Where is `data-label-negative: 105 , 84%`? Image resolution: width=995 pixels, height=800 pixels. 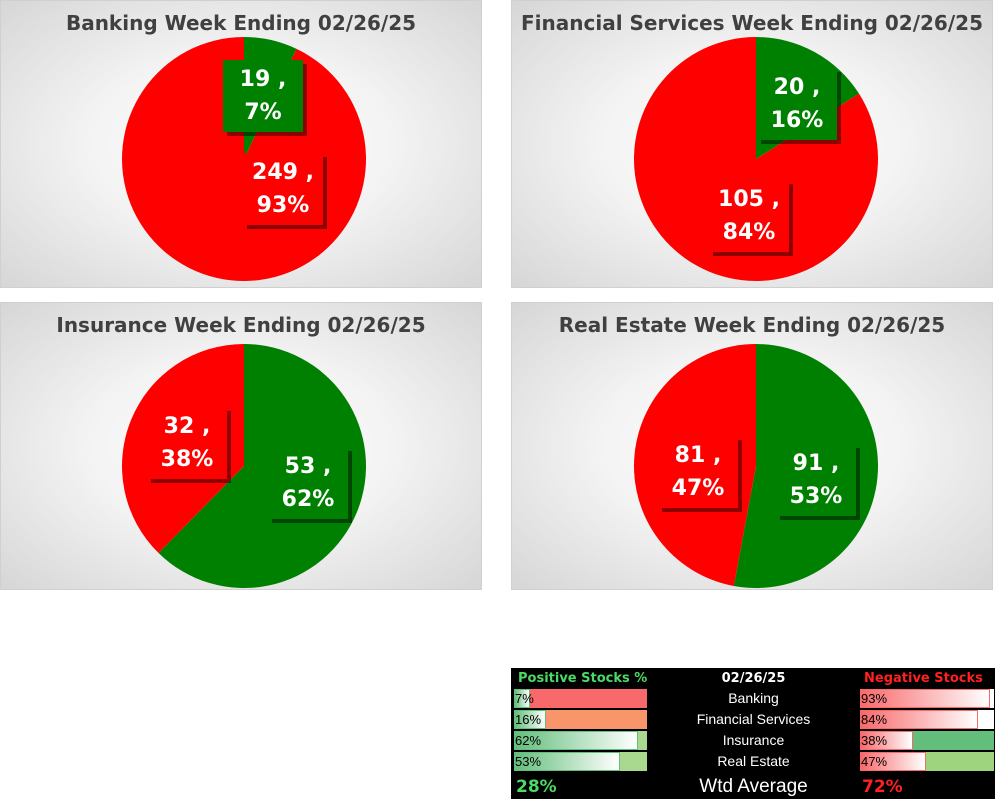 data-label-negative: 105 , 84% is located at coordinates (751, 218).